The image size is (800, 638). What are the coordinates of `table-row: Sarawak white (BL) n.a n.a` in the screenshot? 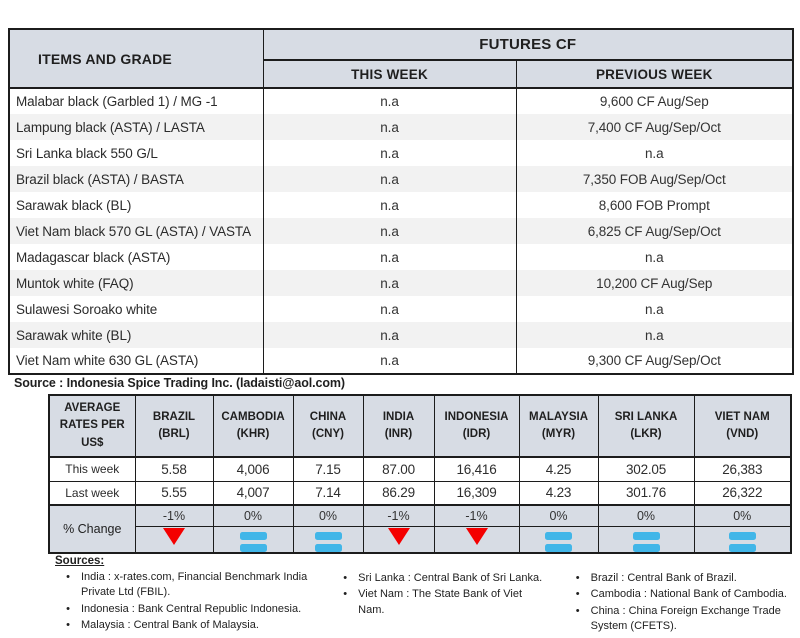 It's located at (401, 335).